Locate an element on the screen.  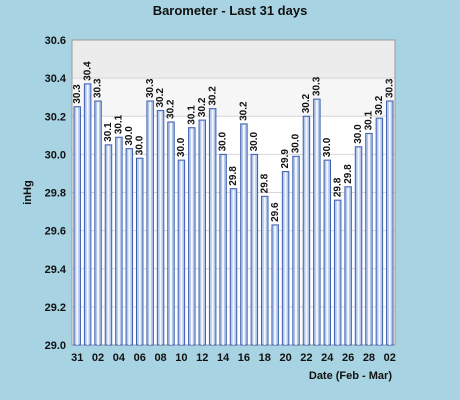
x-axis-label: Date (Feb - Mar) is located at coordinates (350, 376).